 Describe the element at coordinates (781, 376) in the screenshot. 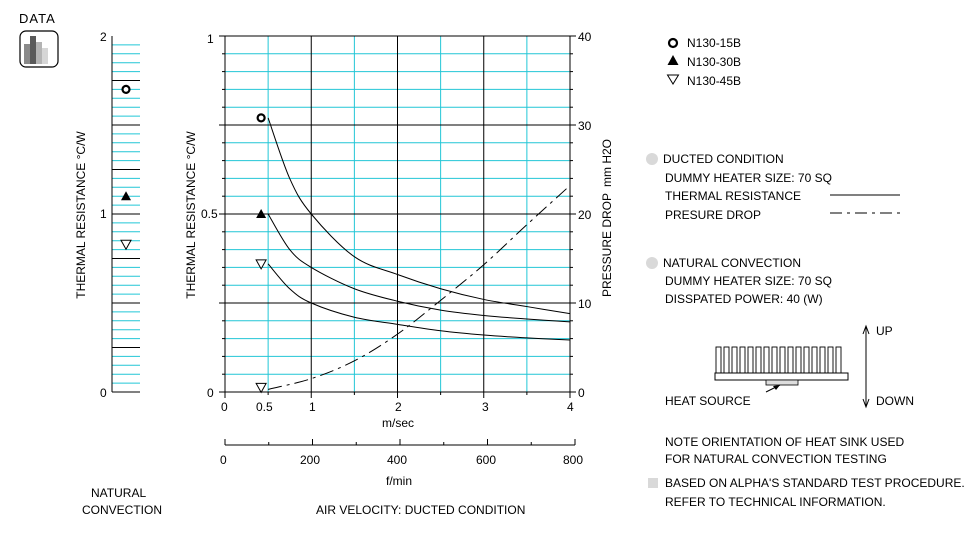

I see `heat-sink-base` at that location.